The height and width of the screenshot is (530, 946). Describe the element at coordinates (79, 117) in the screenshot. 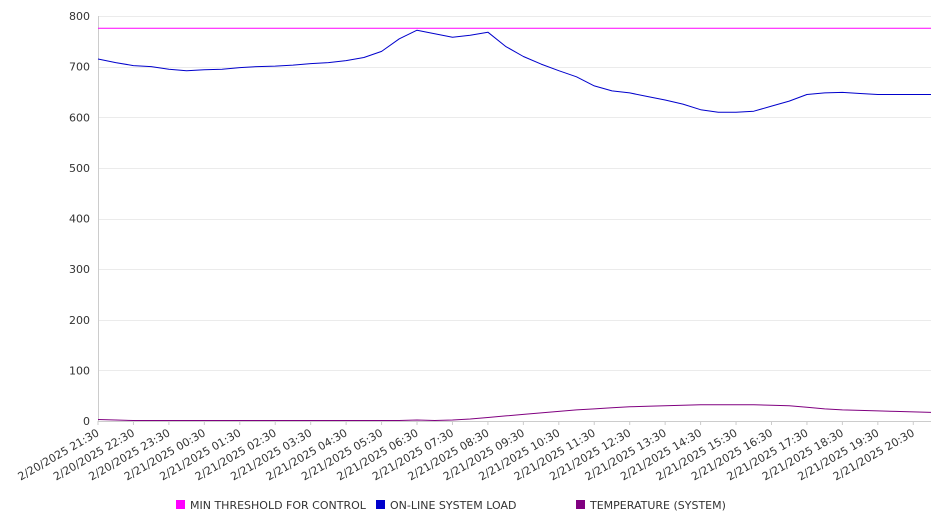

I see `y-tick-label: 600` at that location.